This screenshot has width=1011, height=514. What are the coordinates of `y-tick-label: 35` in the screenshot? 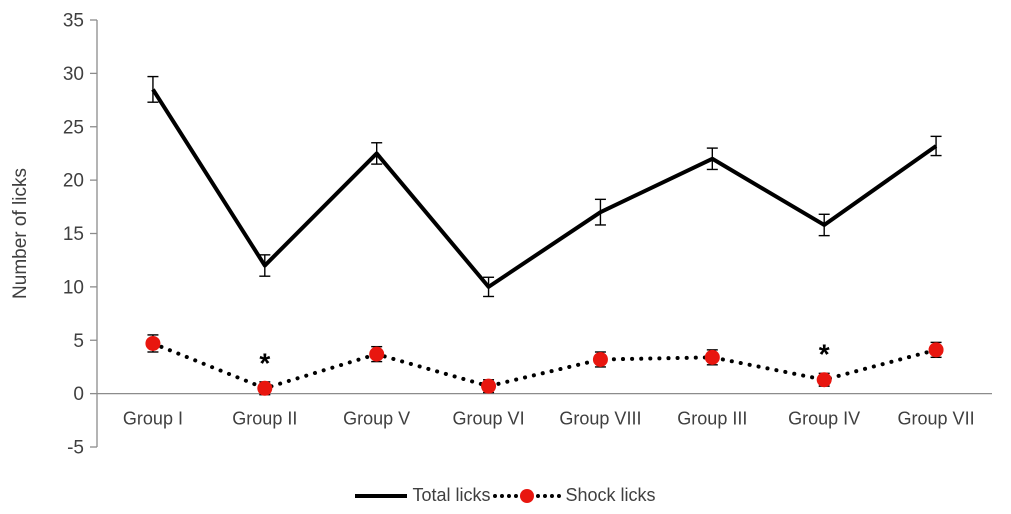 It's located at (73, 21).